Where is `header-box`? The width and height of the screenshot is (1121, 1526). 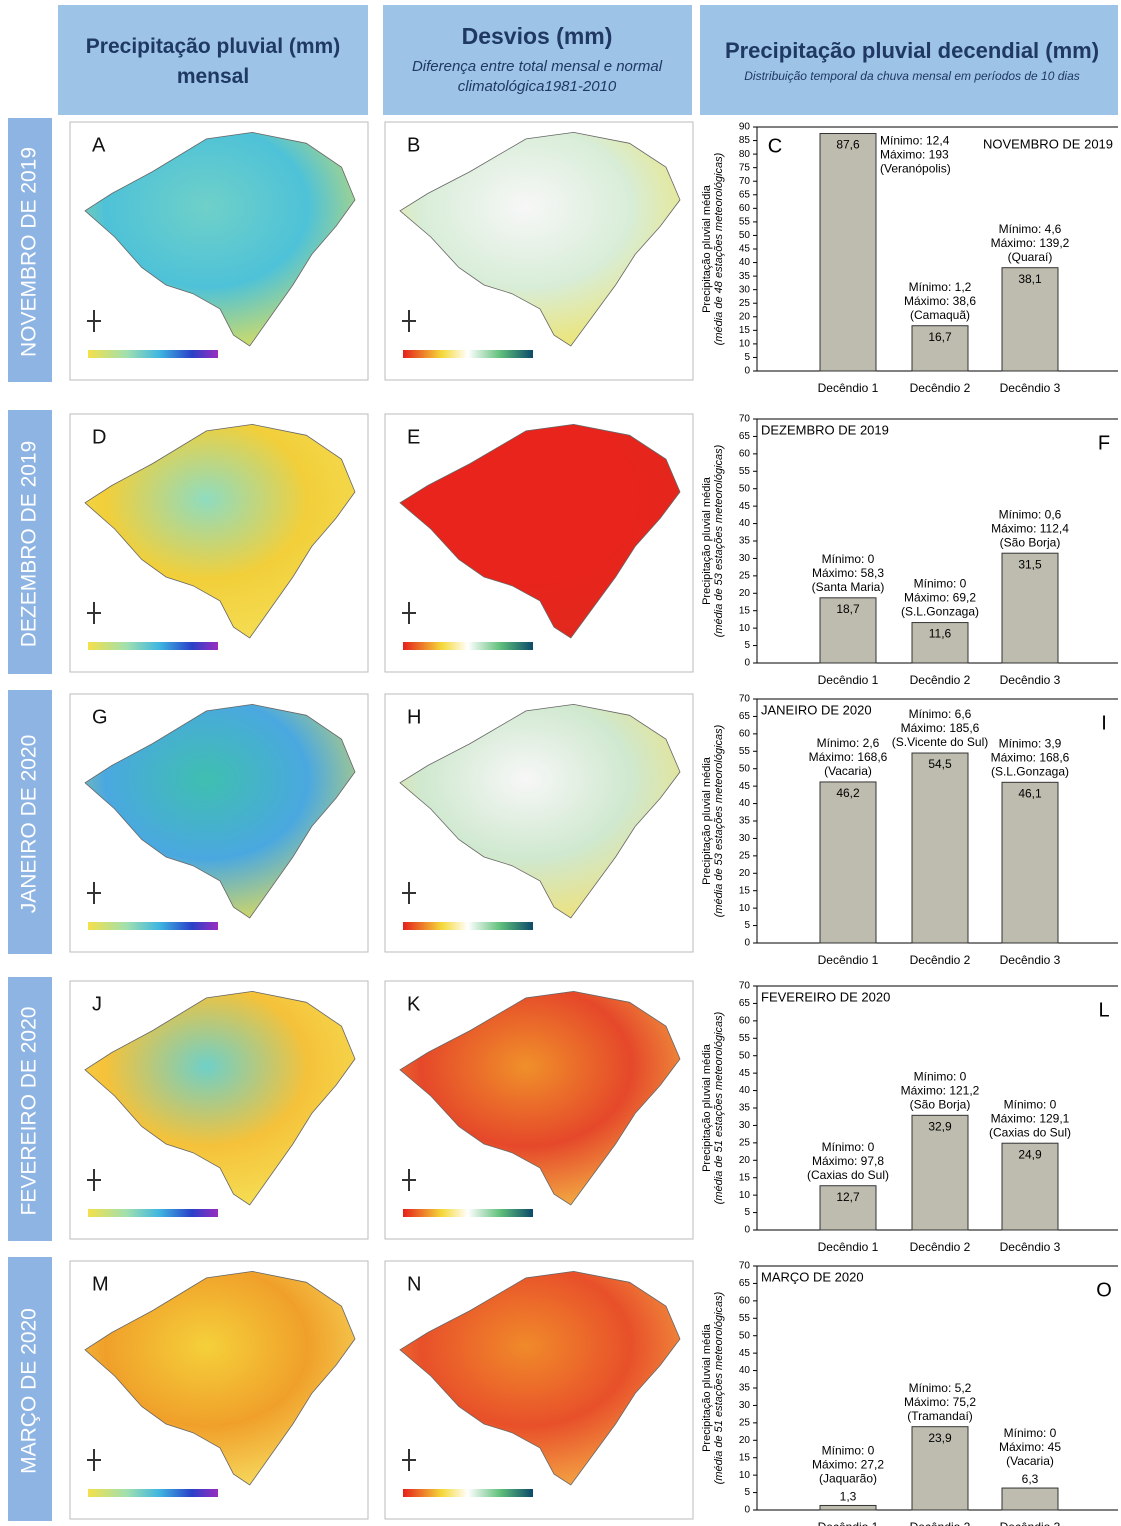
header-box is located at coordinates (909, 60).